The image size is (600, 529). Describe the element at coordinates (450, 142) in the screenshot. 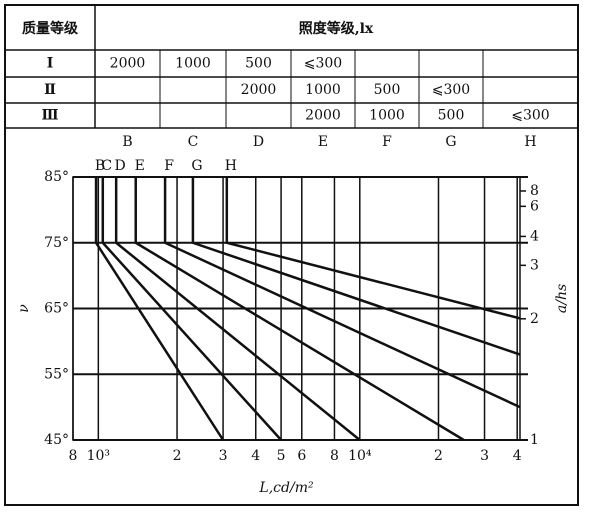

I see `column-letter: G` at that location.